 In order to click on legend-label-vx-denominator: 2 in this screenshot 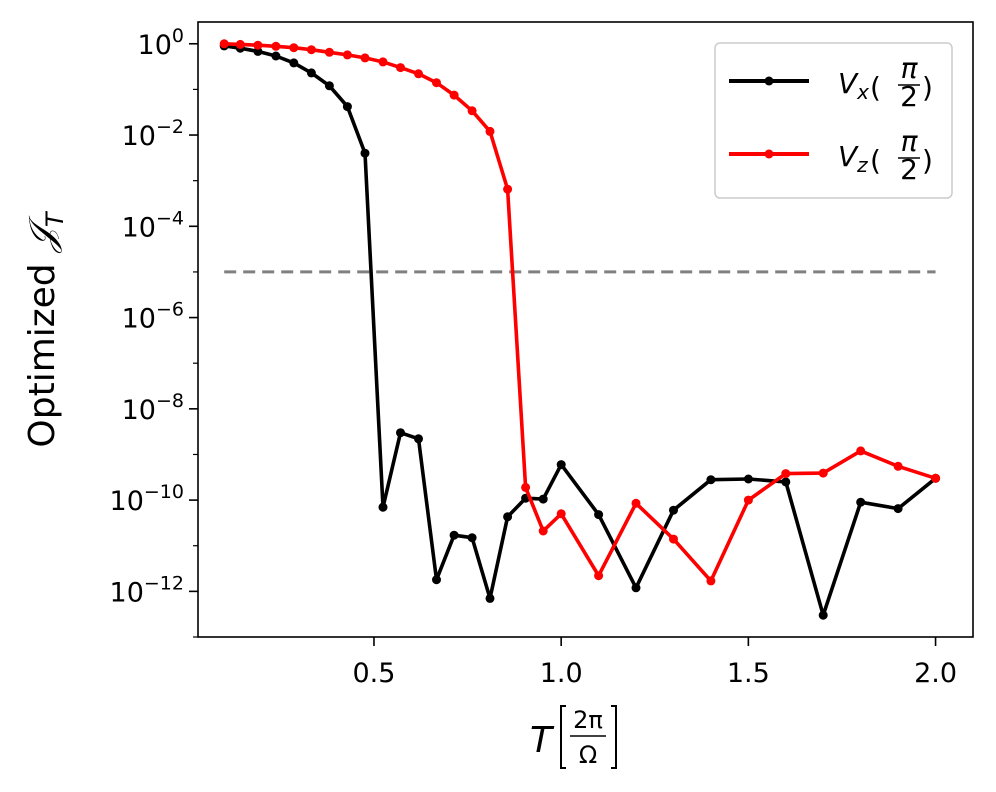, I will do `click(909, 96)`.